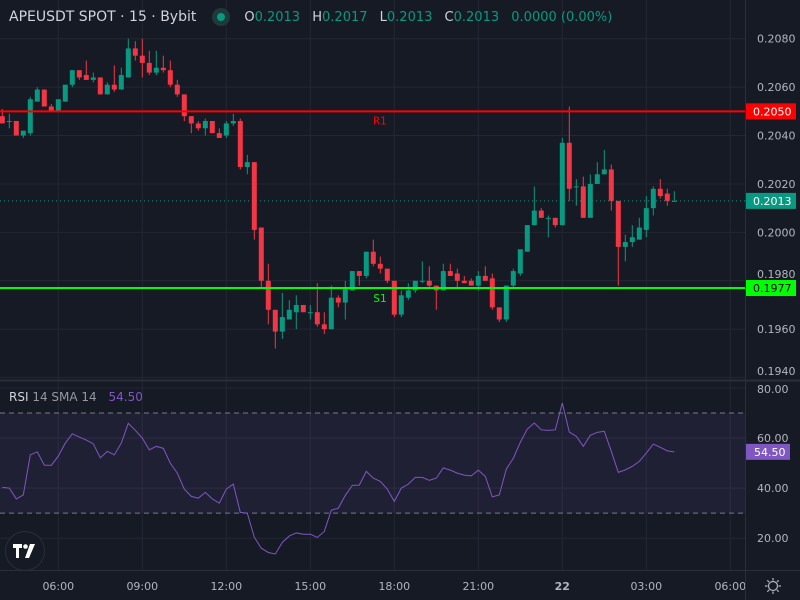 The image size is (800, 600). I want to click on time-tick-label: 18:00, so click(394, 586).